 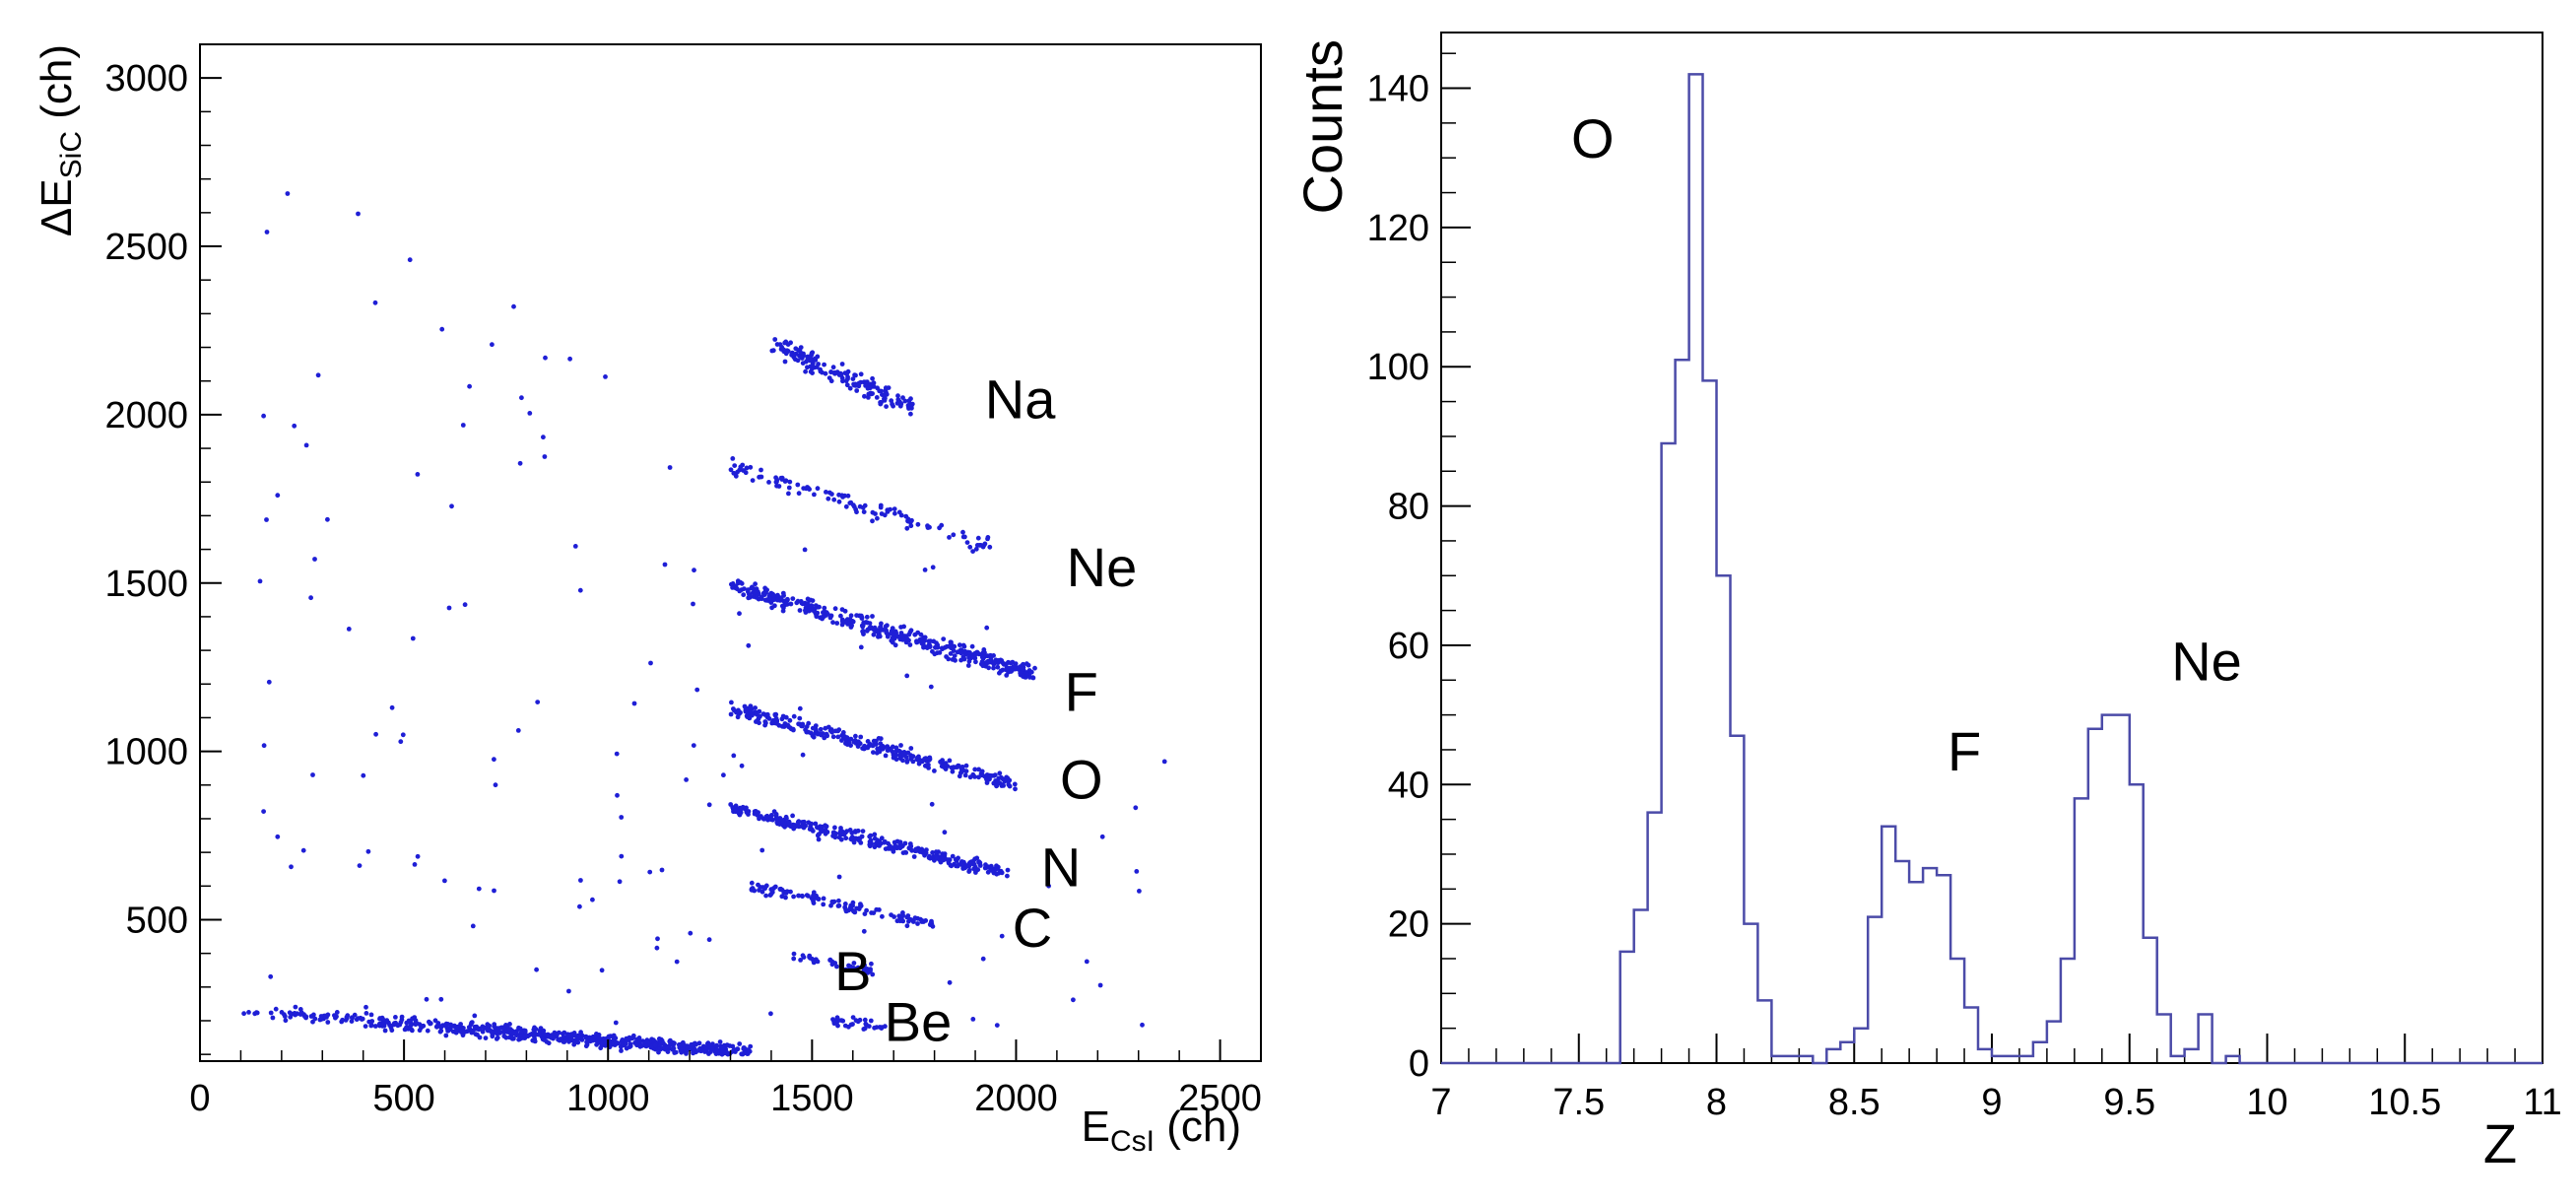 I want to click on histogram-y-tick-label: 140, so click(x=1398, y=89).